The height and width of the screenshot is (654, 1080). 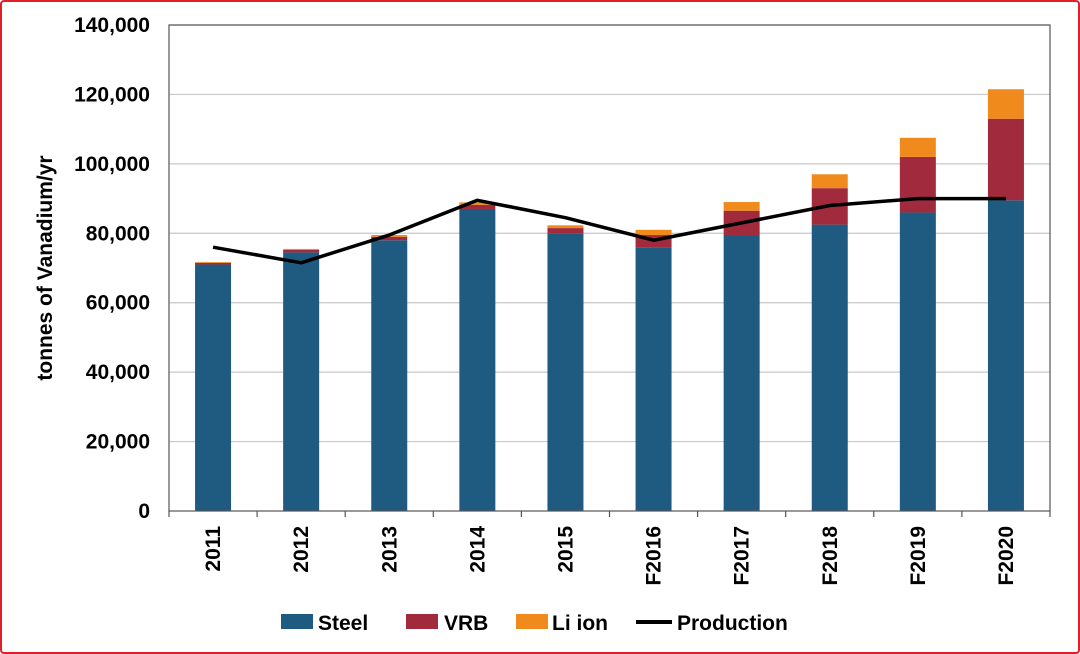 I want to click on y-tick-label: 80,000, so click(x=118, y=233).